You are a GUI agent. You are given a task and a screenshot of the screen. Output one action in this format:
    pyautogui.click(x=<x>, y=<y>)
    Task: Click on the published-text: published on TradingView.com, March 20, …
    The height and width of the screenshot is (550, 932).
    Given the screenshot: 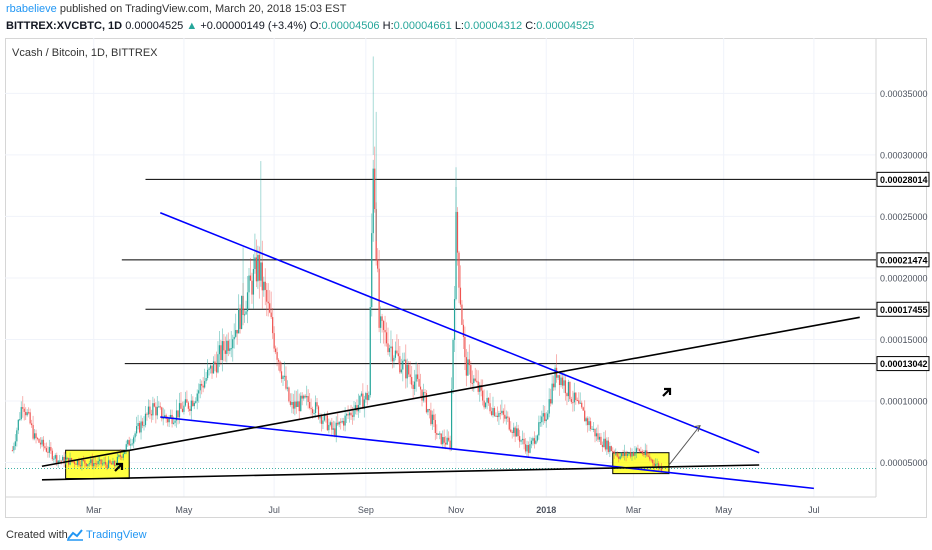 What is the action you would take?
    pyautogui.click(x=203, y=9)
    